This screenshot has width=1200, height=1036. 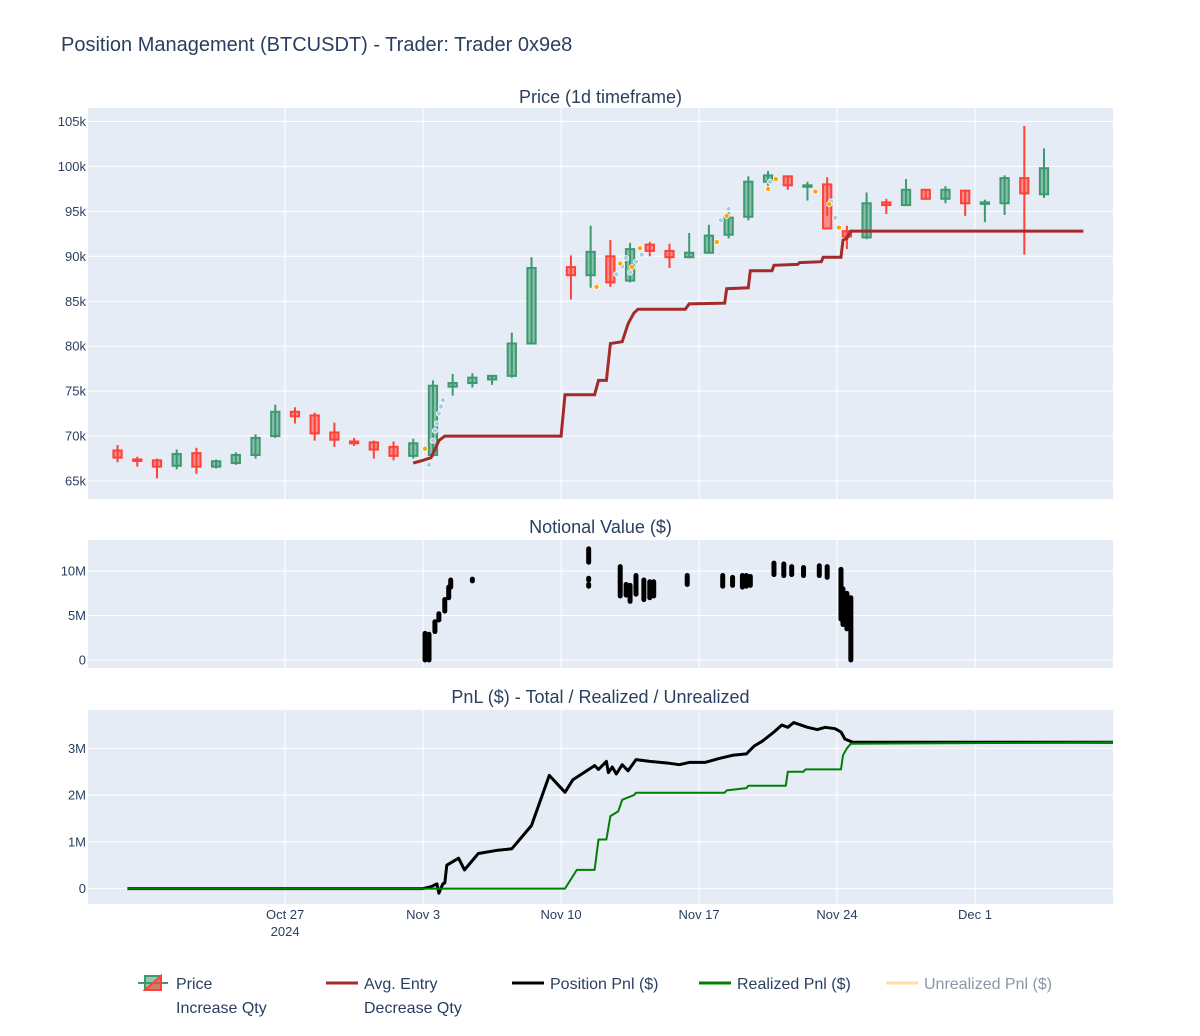 What do you see at coordinates (413, 1008) in the screenshot?
I see `legend-item: Decrease Qty` at bounding box center [413, 1008].